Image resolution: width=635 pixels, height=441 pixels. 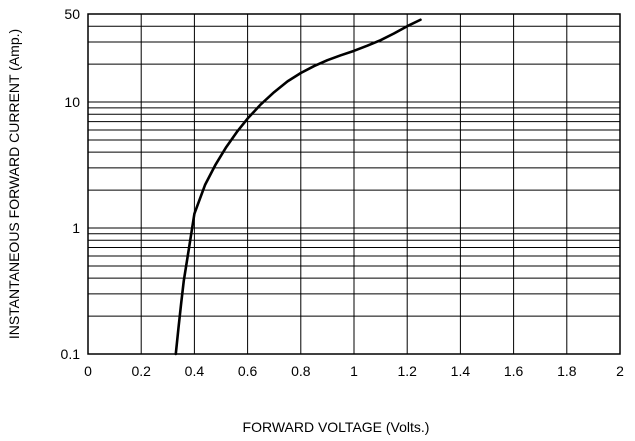 What do you see at coordinates (71, 354) in the screenshot?
I see `y-tick-label: 0.1` at bounding box center [71, 354].